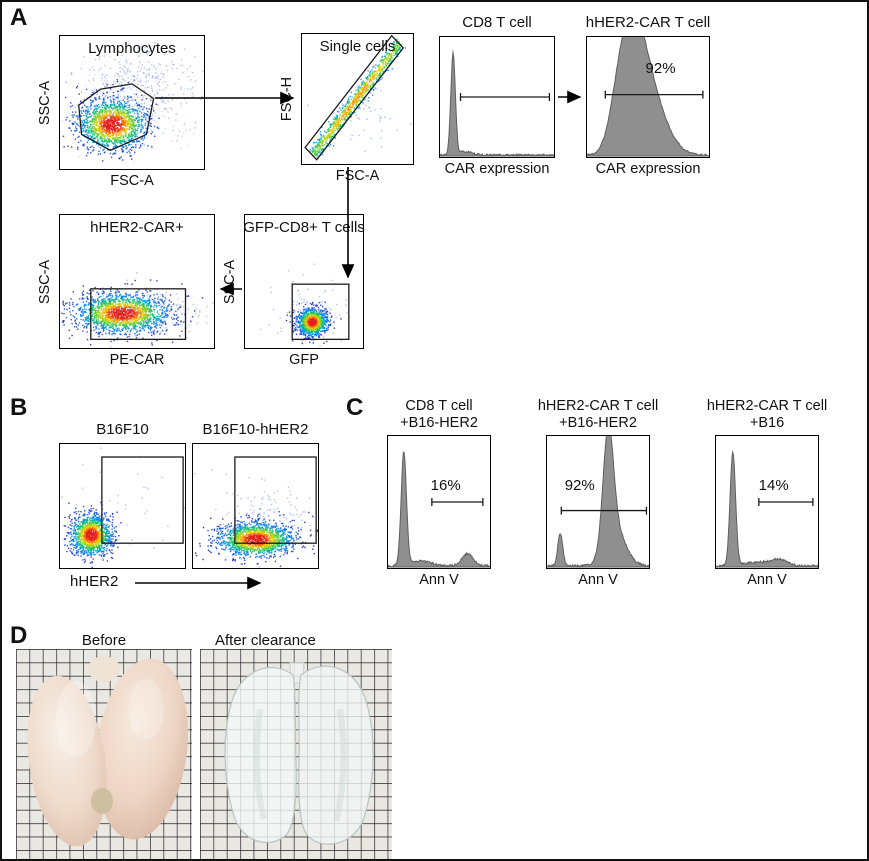 Image resolution: width=869 pixels, height=861 pixels. Describe the element at coordinates (19, 635) in the screenshot. I see `panel-label-d: D` at that location.